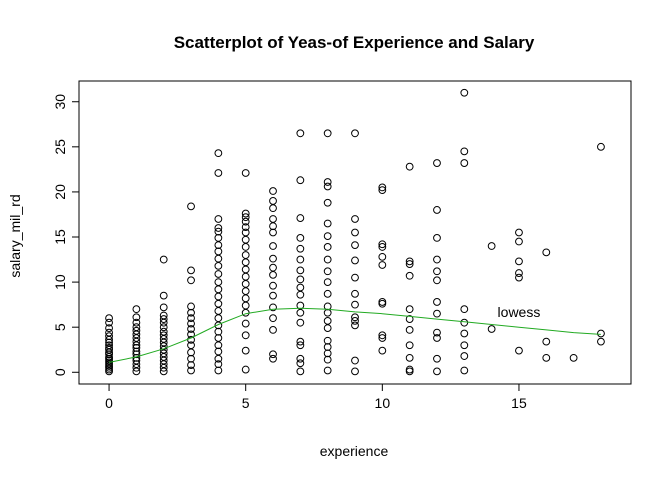 Image resolution: width=672 pixels, height=480 pixels. Describe the element at coordinates (354, 451) in the screenshot. I see `x-axis-label: experience` at that location.